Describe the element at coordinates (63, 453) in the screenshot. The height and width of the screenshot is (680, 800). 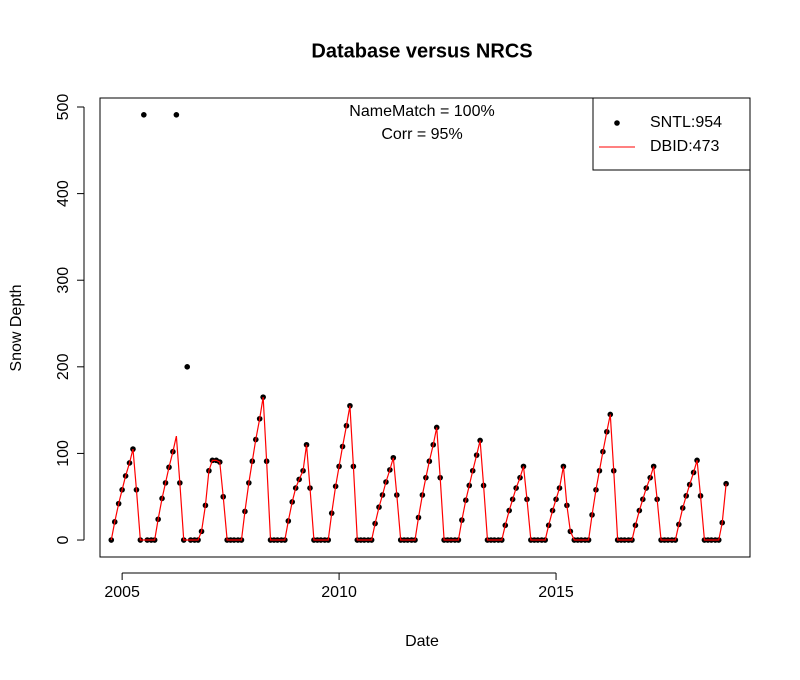
I see `y-tick-label: 100` at that location.